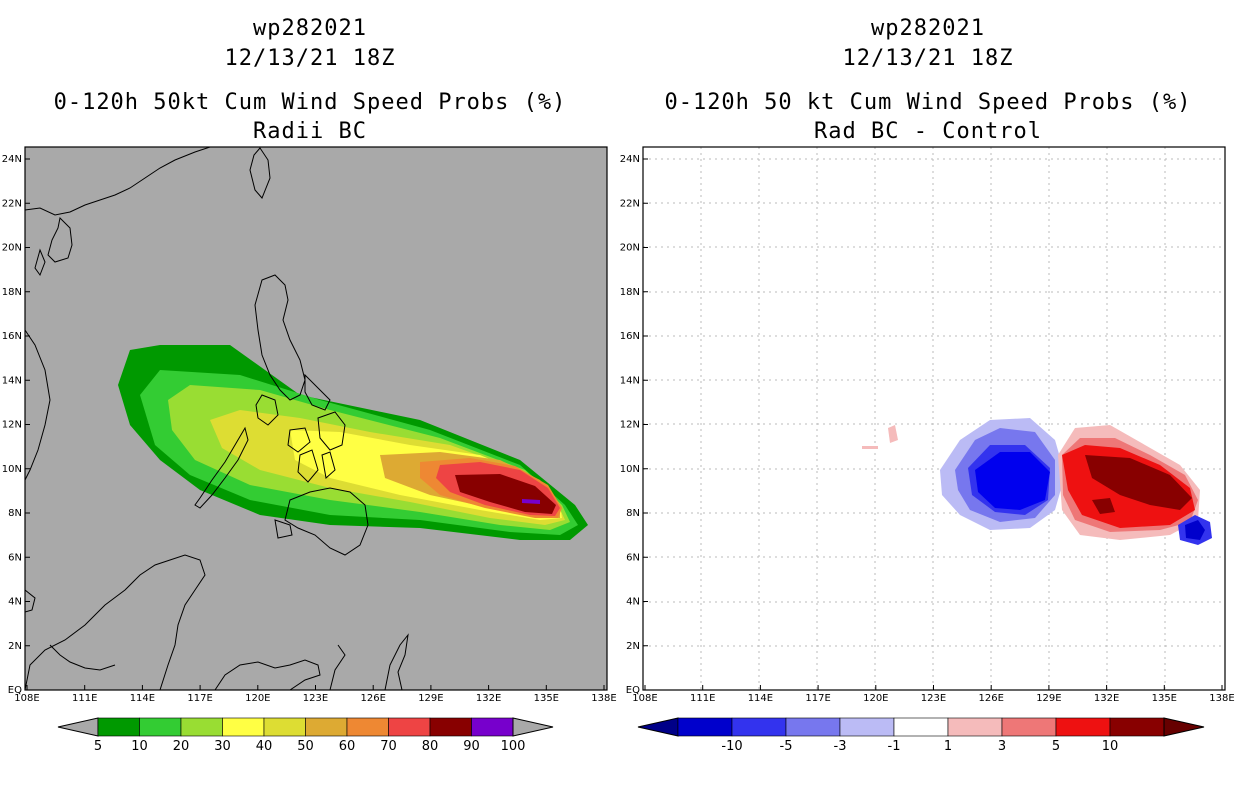 The image size is (1236, 800). I want to click on y-tick-label: 6N, so click(633, 557).